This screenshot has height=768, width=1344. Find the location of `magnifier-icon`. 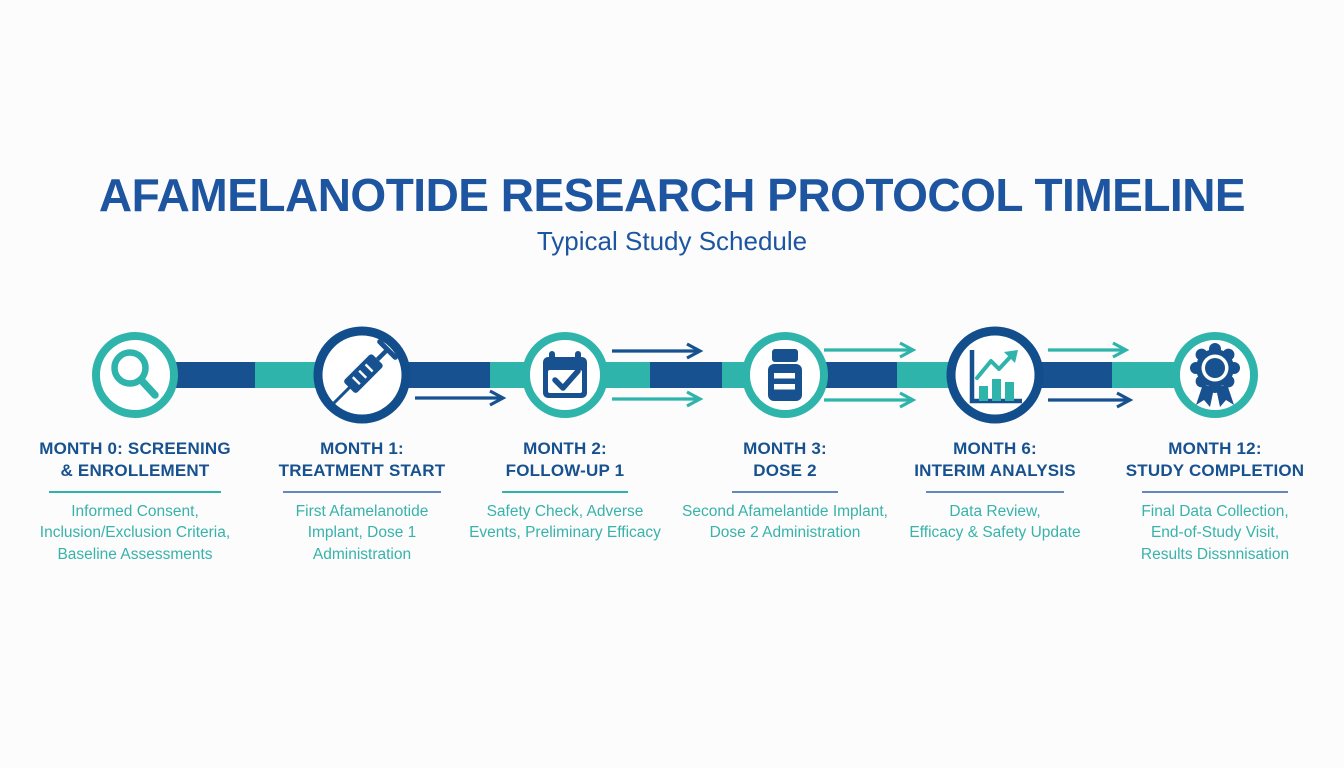

magnifier-icon is located at coordinates (135, 374).